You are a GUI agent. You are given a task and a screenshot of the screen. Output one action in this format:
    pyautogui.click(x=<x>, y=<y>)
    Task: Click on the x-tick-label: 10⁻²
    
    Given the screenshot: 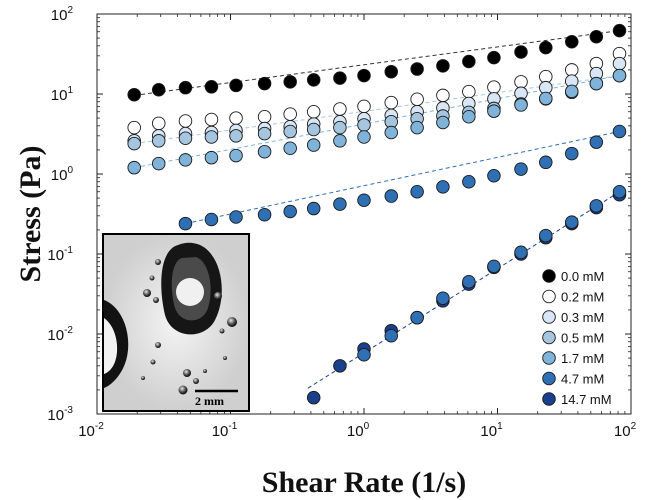 What is the action you would take?
    pyautogui.click(x=91, y=430)
    